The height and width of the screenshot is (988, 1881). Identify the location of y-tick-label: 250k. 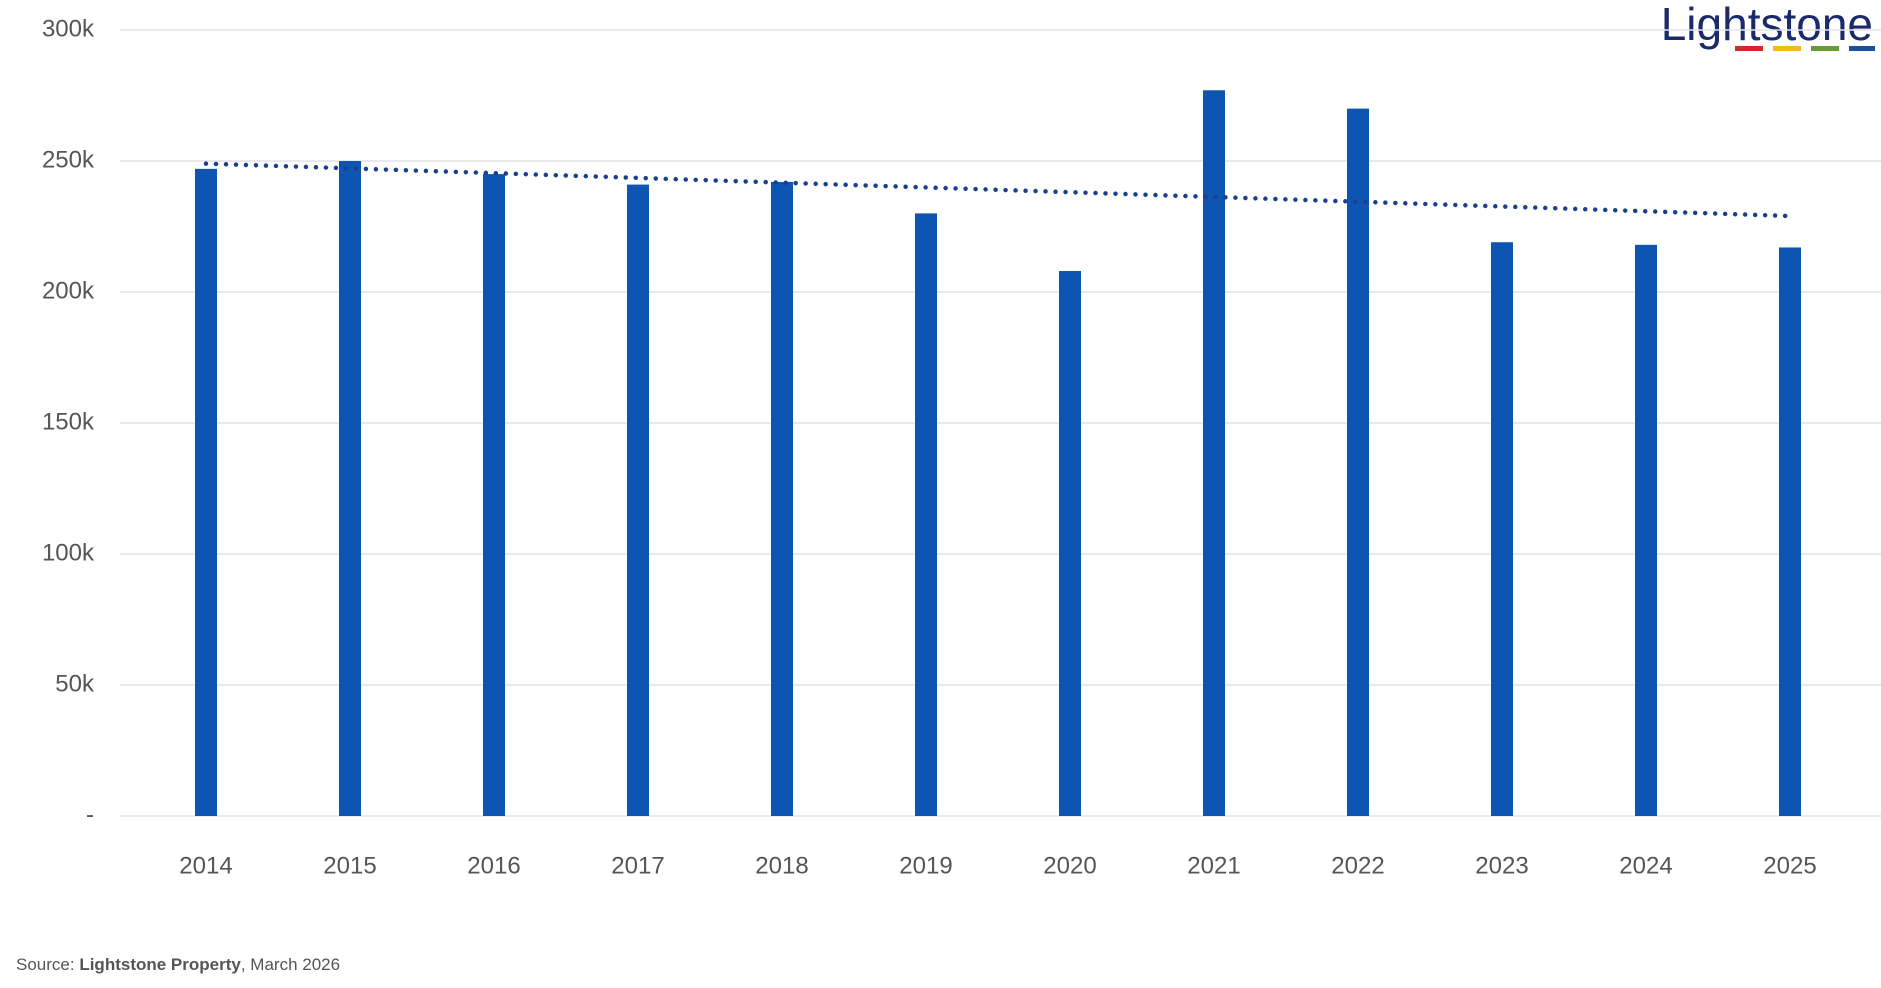
(68, 159).